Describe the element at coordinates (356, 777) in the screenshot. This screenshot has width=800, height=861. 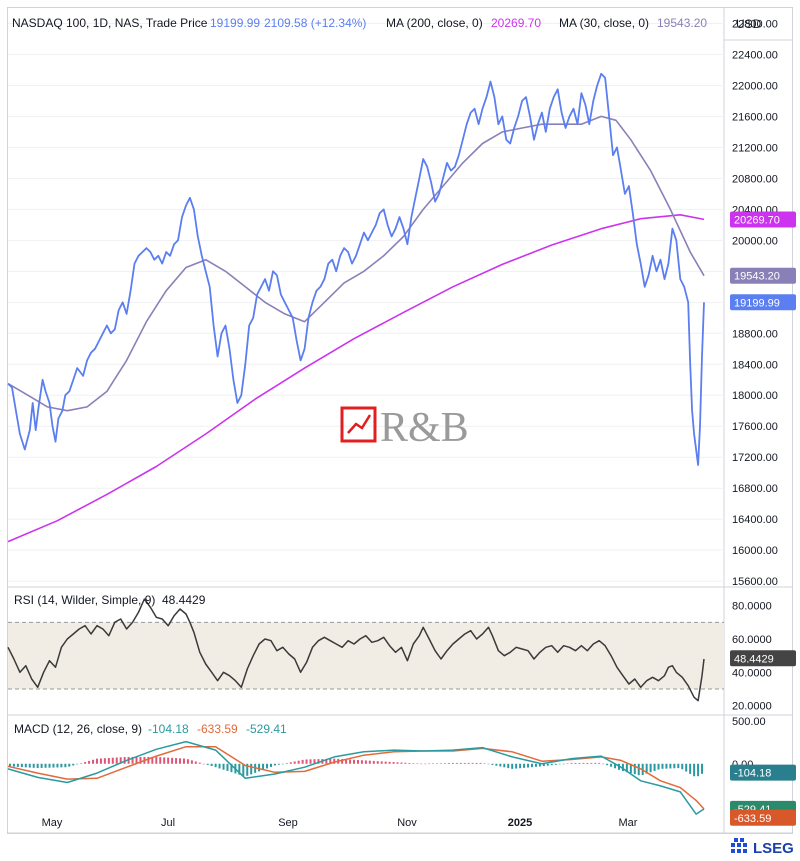
I see `macd-panel-series` at that location.